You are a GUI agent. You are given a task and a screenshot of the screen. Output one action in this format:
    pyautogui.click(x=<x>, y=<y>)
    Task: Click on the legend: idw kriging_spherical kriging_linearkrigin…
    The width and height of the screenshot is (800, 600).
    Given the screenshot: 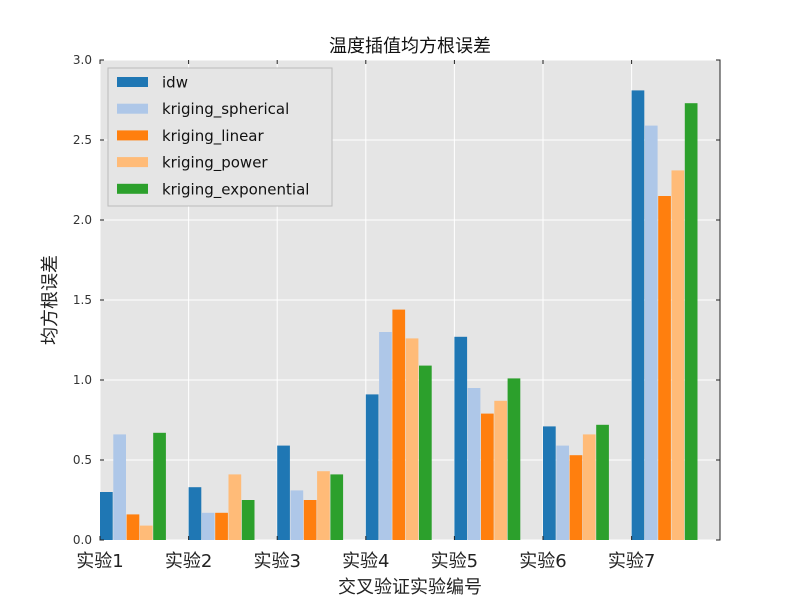 What is the action you would take?
    pyautogui.click(x=220, y=137)
    